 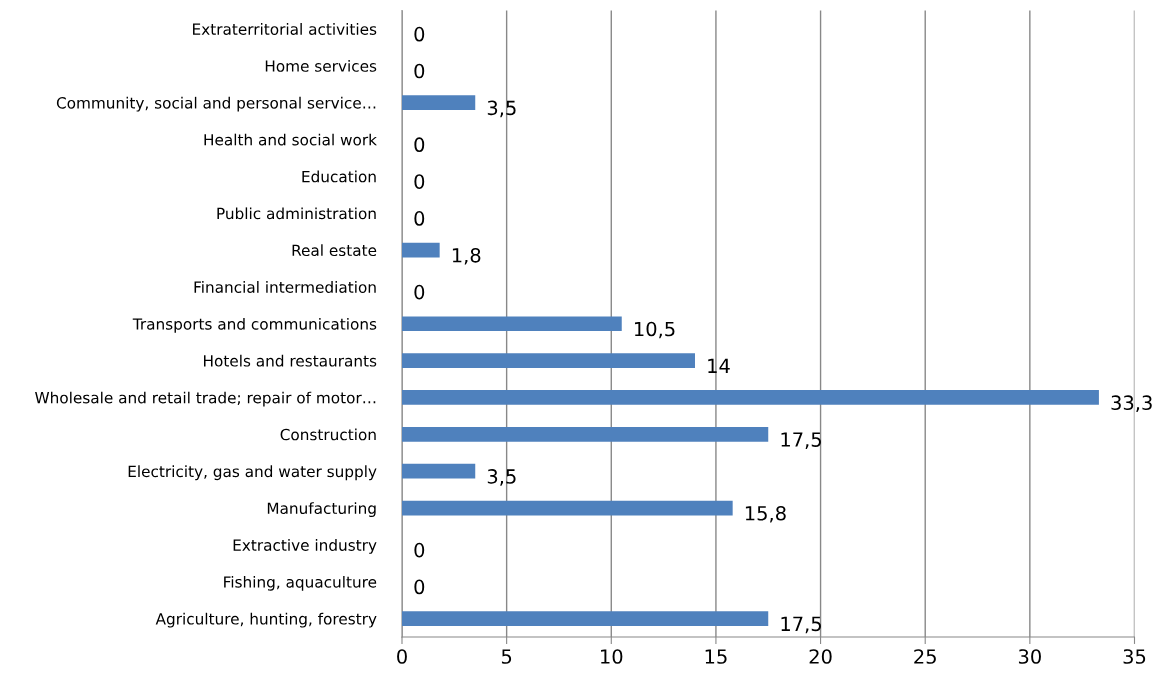 What do you see at coordinates (339, 176) in the screenshot?
I see `y-tick-label: Education` at bounding box center [339, 176].